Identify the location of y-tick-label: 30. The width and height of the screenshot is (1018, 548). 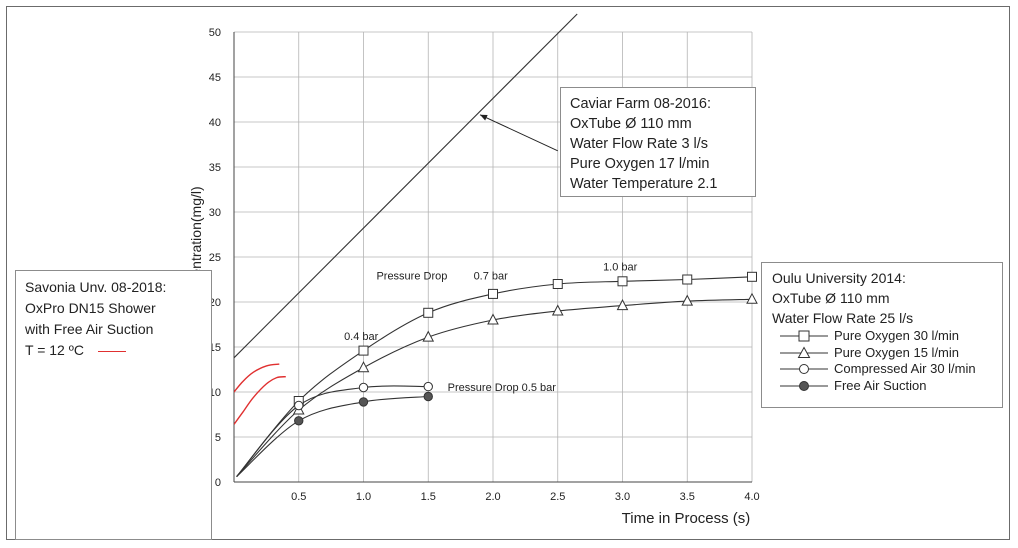
(215, 213).